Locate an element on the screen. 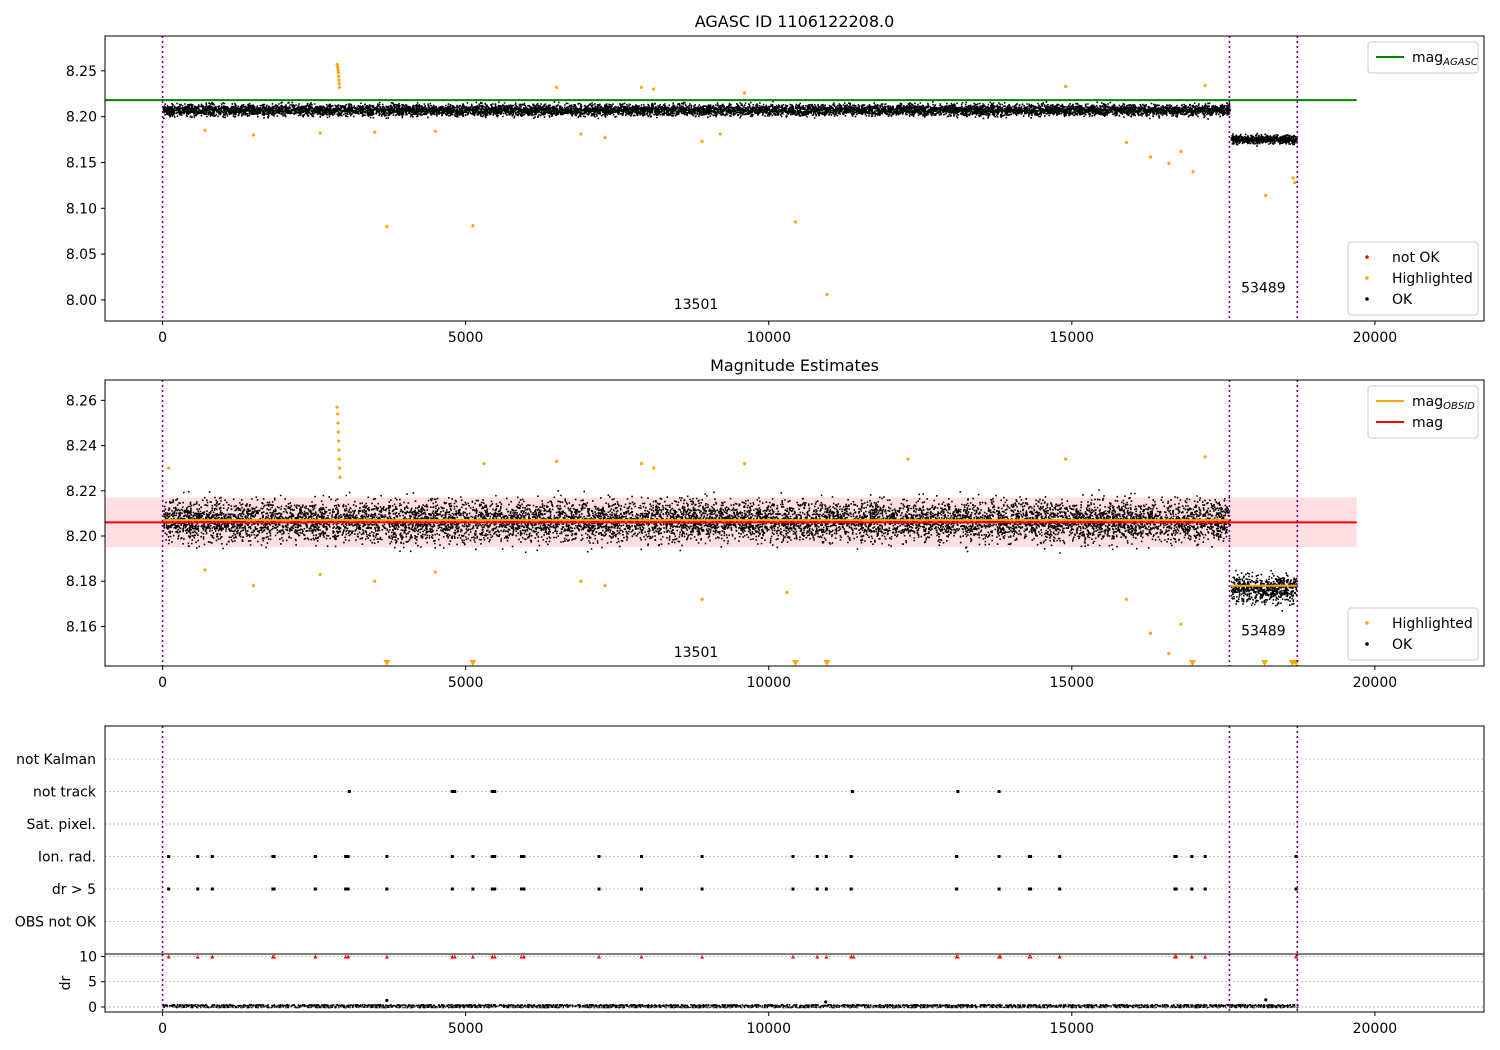 The image size is (1500, 1050). point-dr is located at coordinates (1266, 1000).